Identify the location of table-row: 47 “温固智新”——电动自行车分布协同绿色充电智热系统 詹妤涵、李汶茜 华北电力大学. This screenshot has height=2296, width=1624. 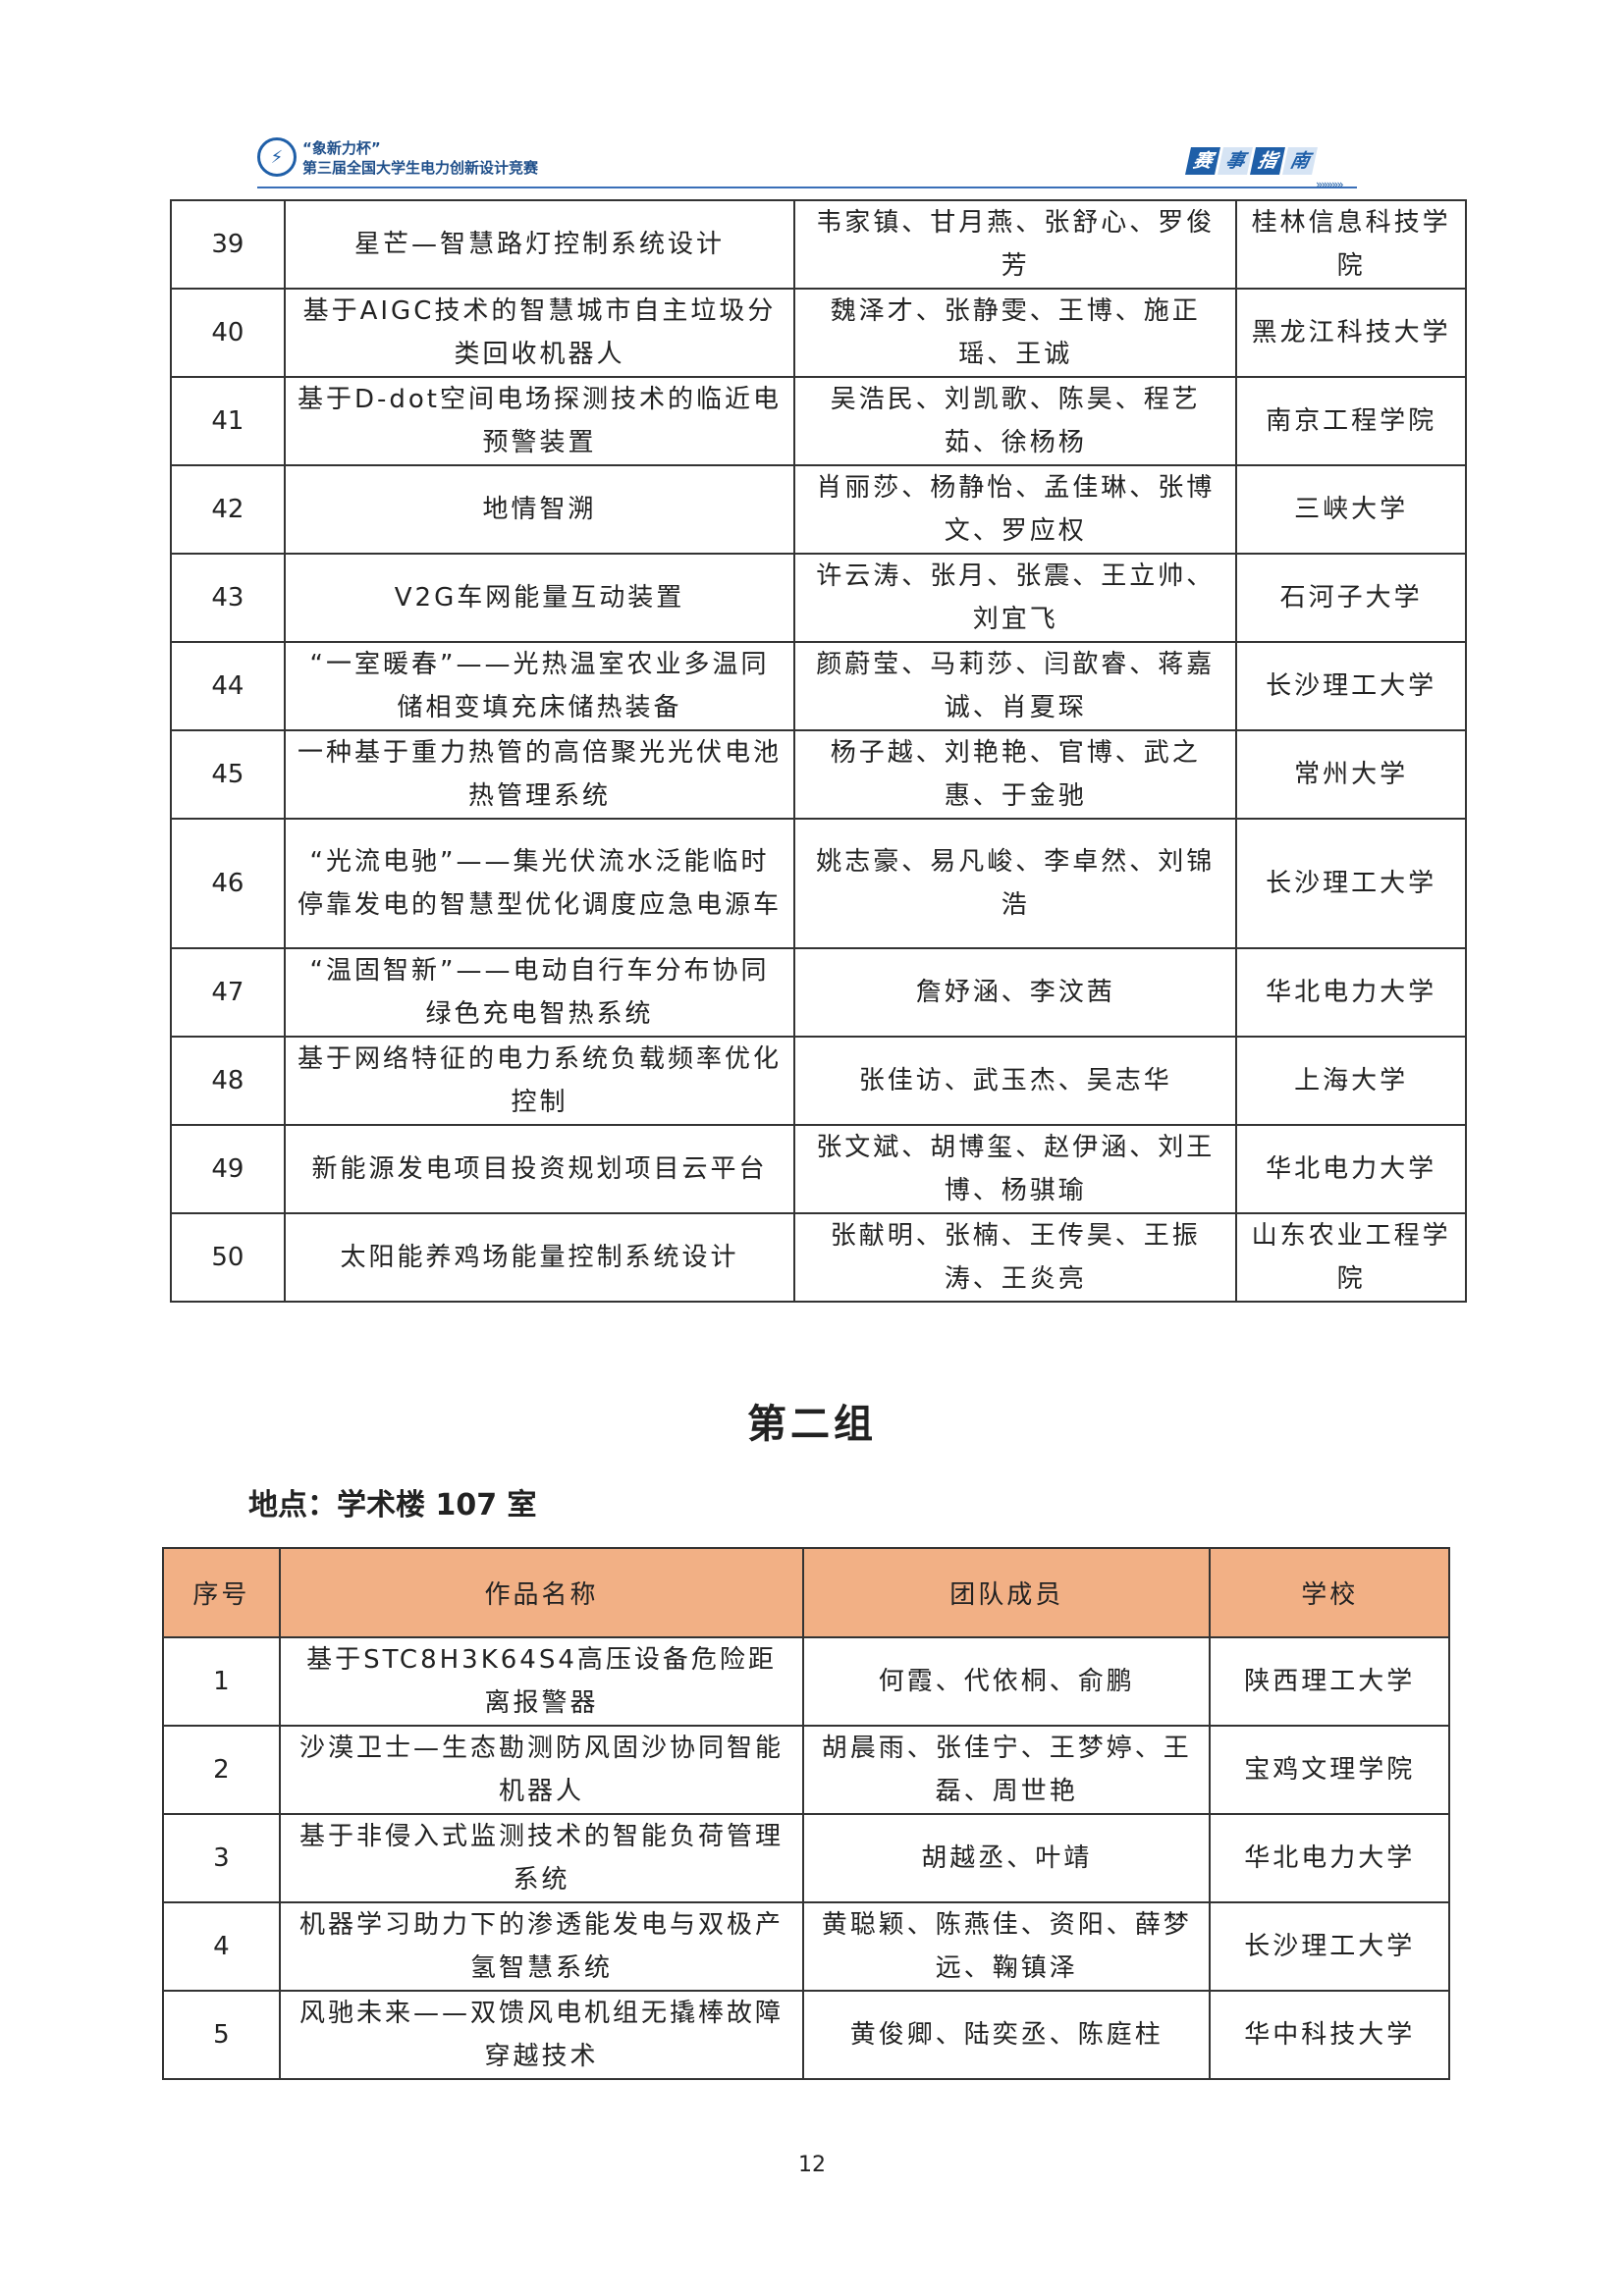
(818, 993).